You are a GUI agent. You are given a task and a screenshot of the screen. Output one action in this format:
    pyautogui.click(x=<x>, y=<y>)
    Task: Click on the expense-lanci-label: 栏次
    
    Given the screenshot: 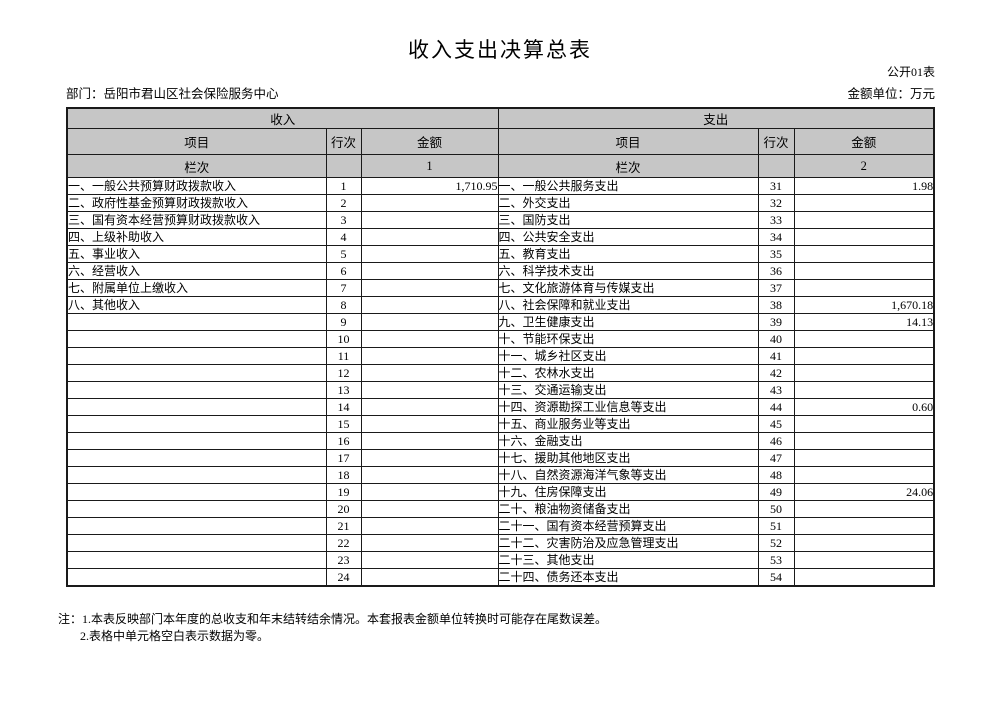 What is the action you would take?
    pyautogui.click(x=628, y=166)
    